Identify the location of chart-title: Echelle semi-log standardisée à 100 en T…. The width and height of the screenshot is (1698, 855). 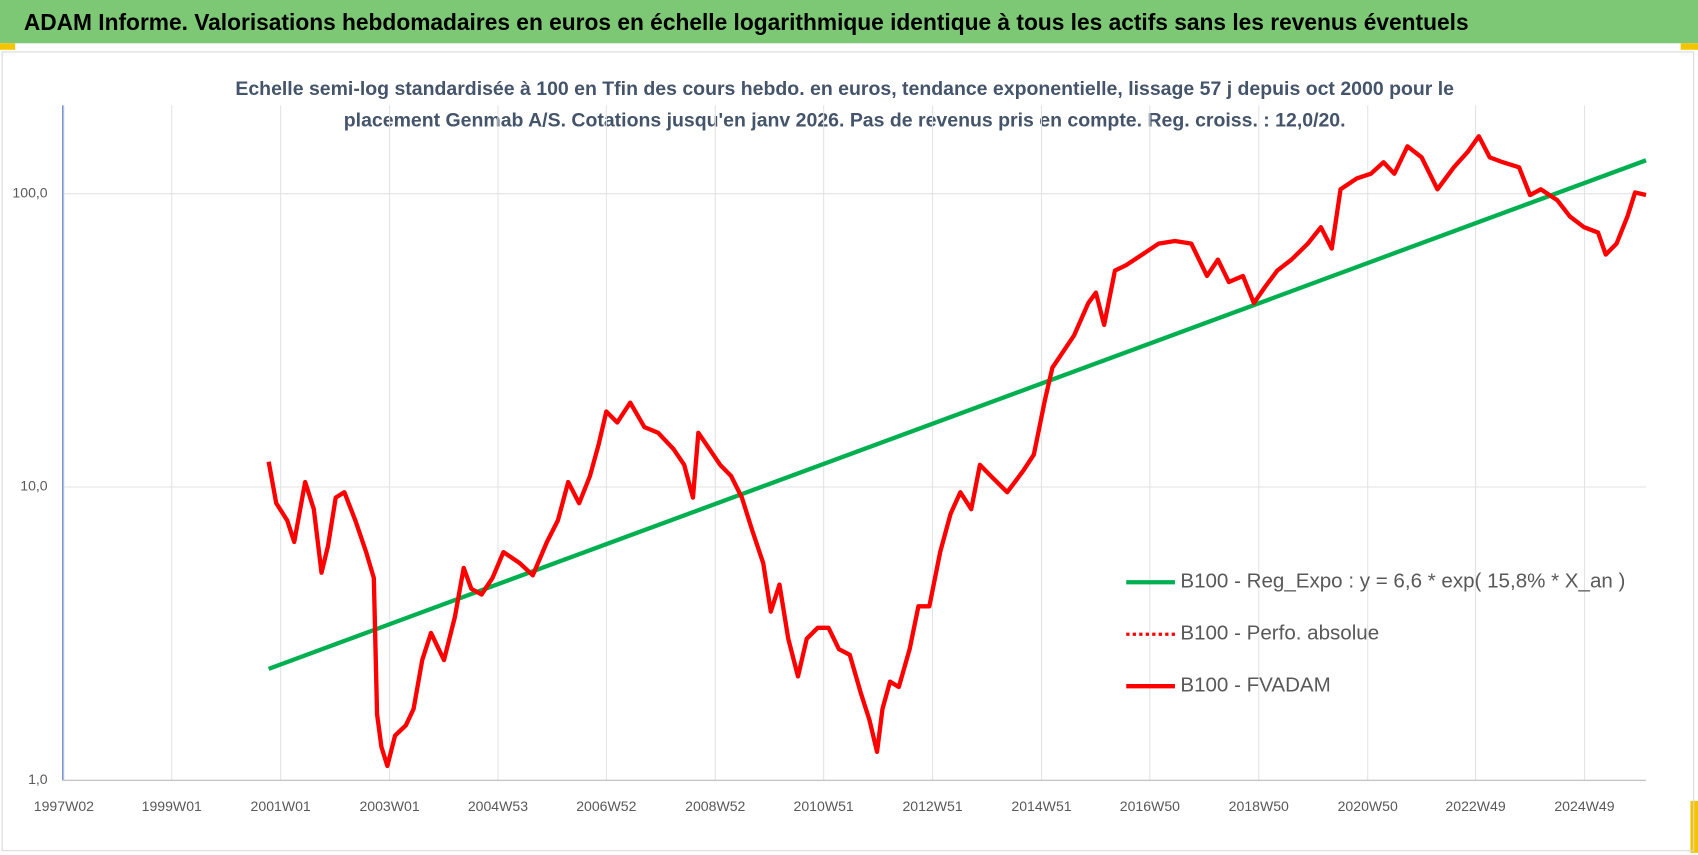
(844, 89).